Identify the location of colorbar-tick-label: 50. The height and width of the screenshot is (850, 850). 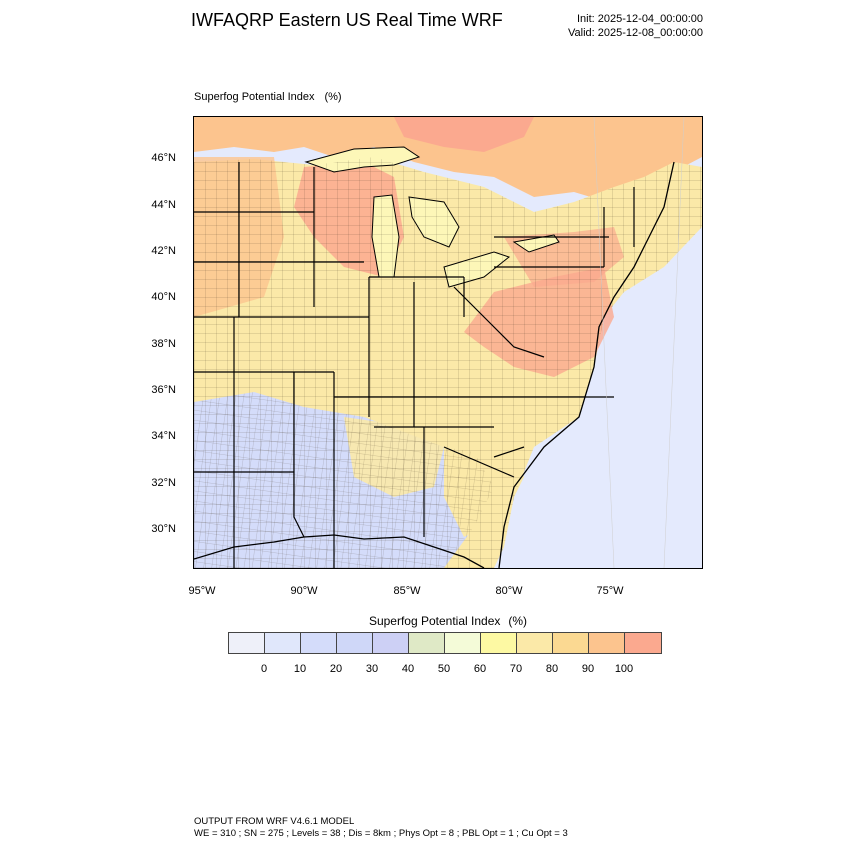
(444, 669).